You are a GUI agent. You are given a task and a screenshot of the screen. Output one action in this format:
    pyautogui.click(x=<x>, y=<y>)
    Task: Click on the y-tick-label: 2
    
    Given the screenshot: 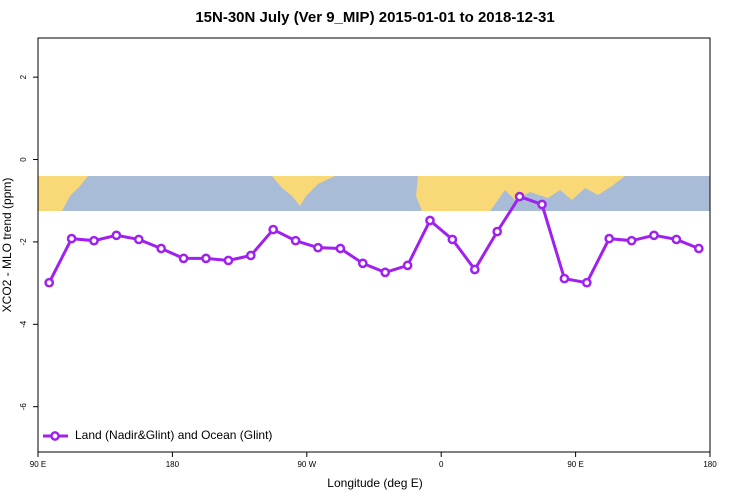 What is the action you would take?
    pyautogui.click(x=23, y=76)
    